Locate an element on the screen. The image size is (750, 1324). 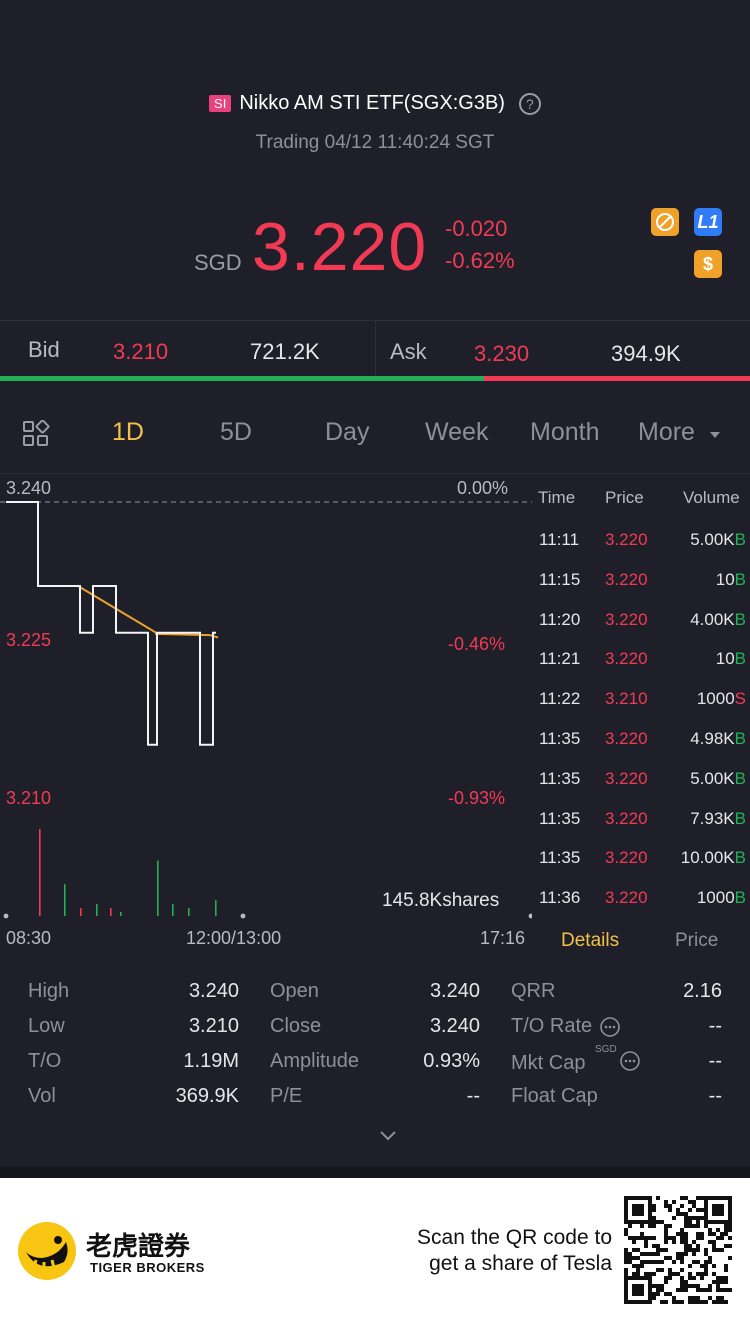
last-price: 3.220 is located at coordinates (340, 247).